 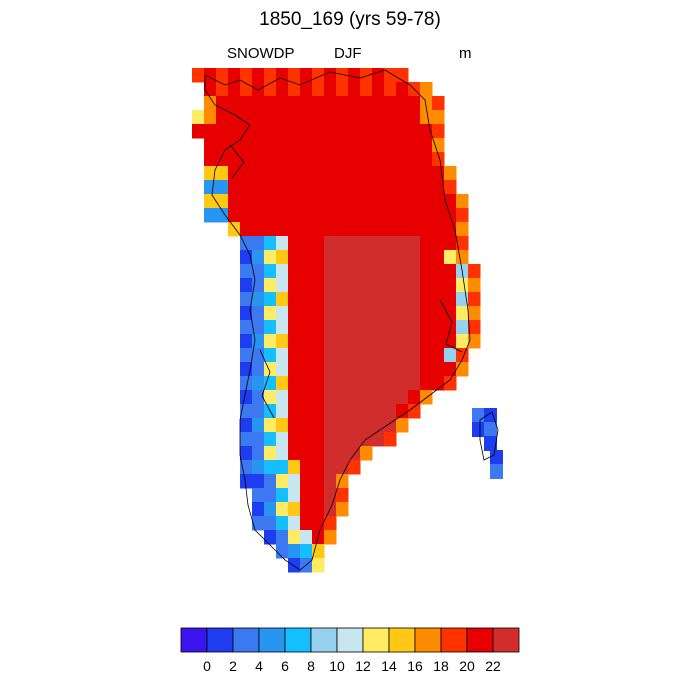 I want to click on coastline-inlet, so click(x=237, y=161).